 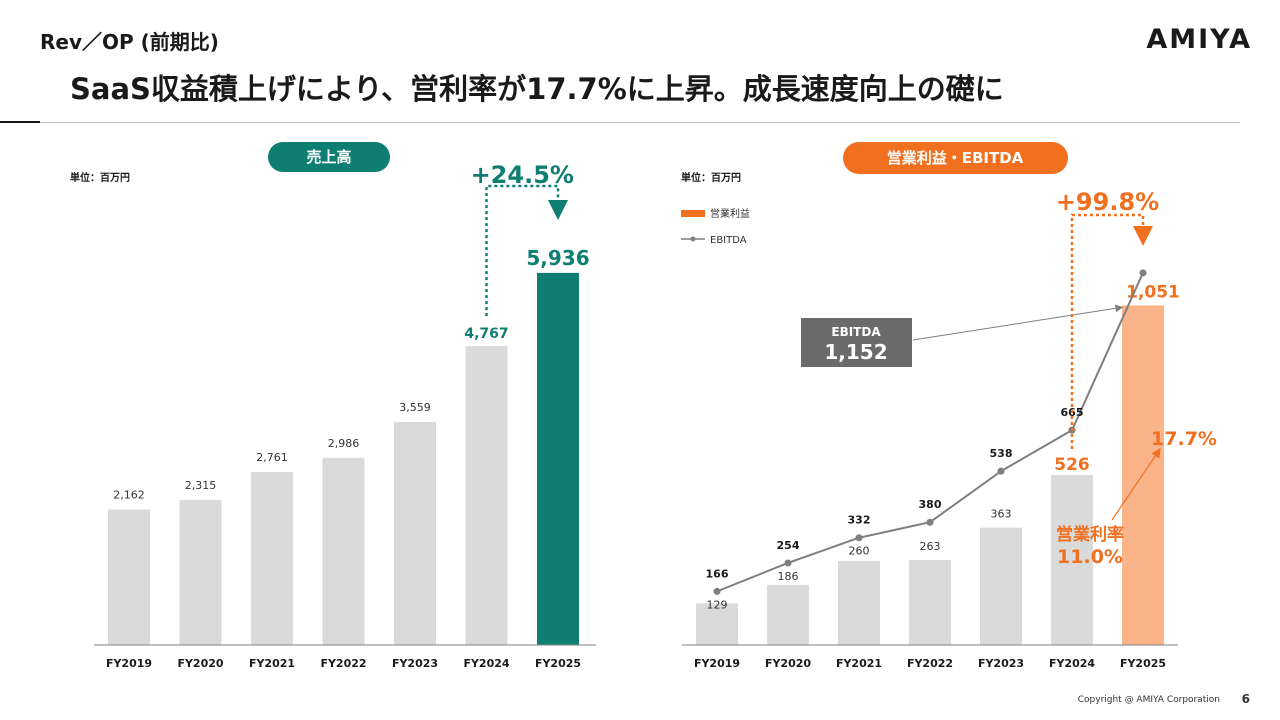 I want to click on op-margin-prev-label: 営業利率, so click(x=1090, y=534).